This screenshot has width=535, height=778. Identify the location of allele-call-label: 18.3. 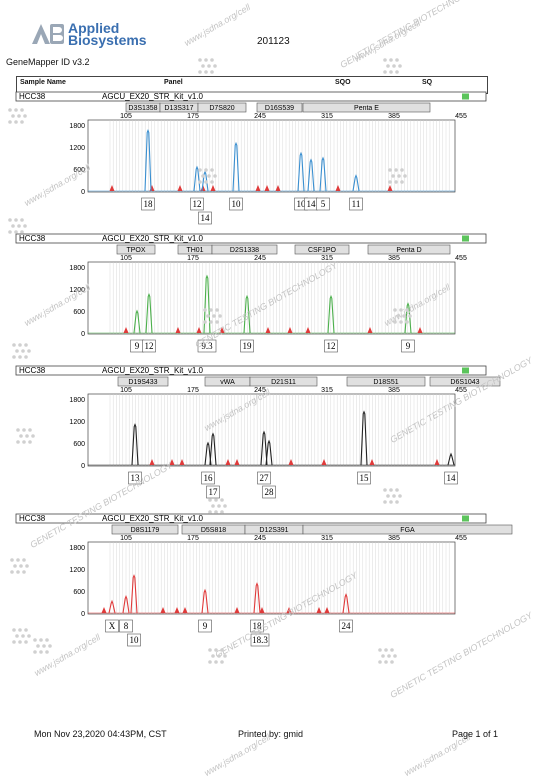
(260, 640).